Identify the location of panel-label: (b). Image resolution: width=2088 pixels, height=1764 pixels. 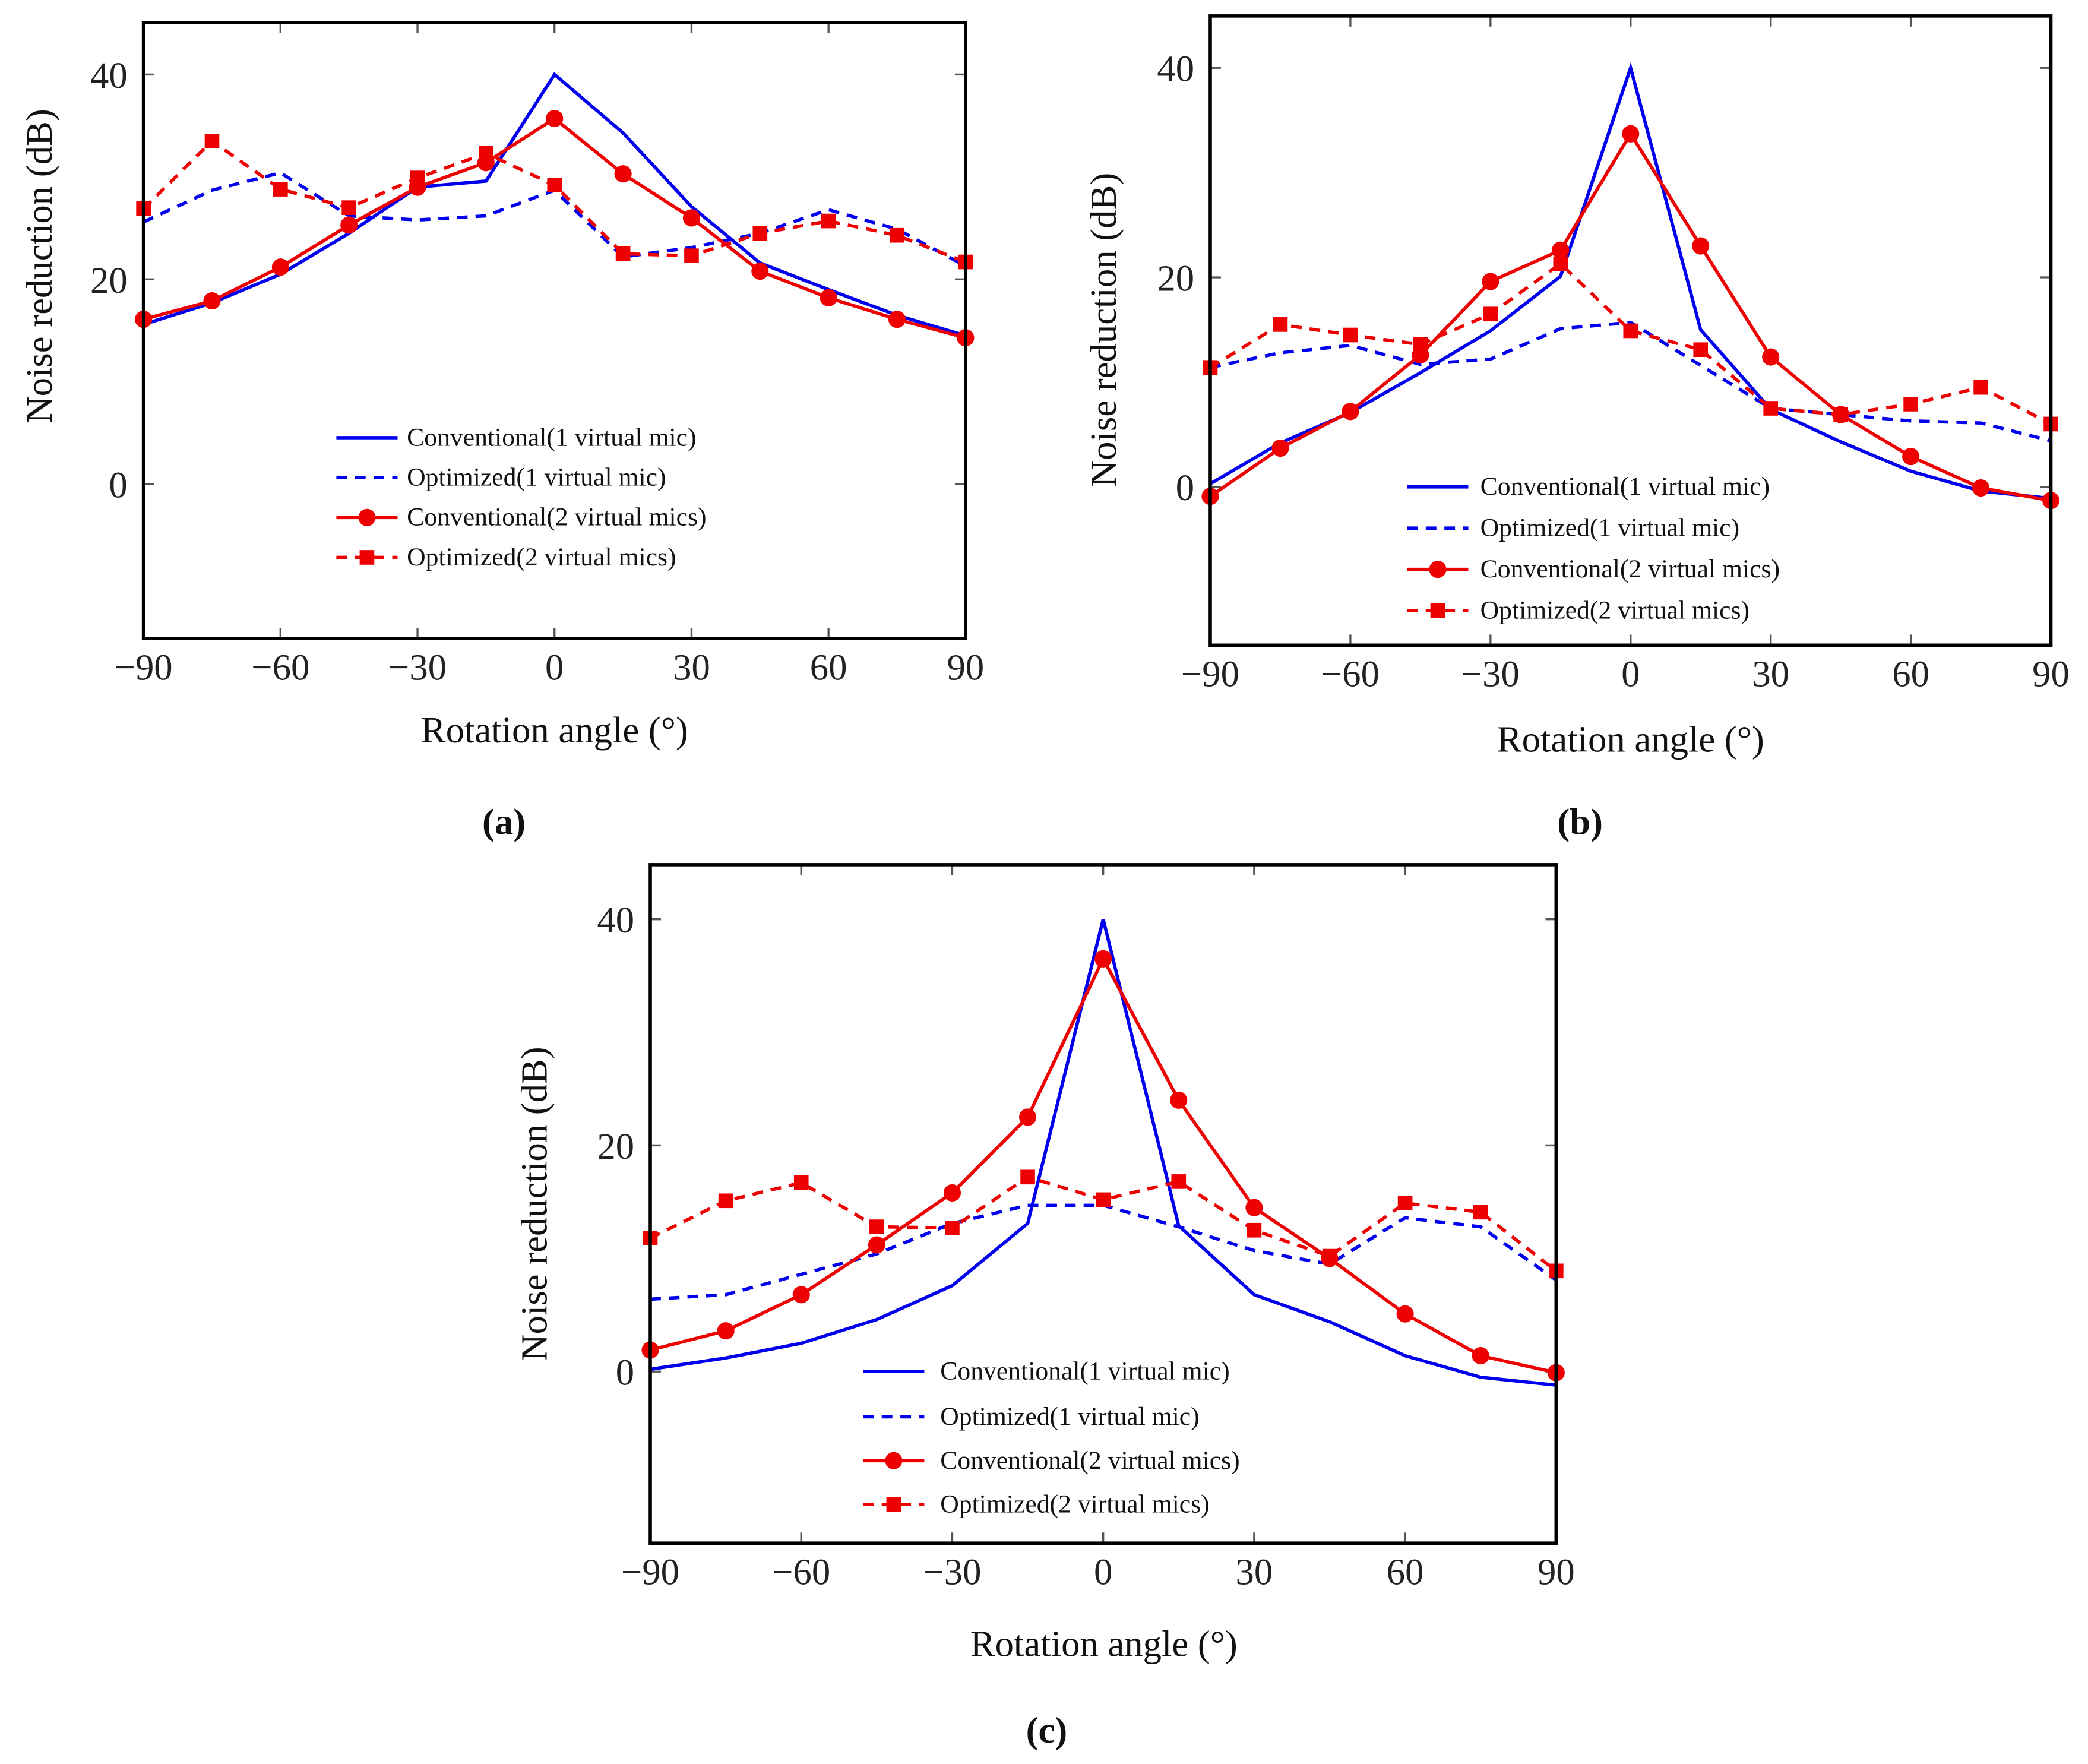
(1580, 821).